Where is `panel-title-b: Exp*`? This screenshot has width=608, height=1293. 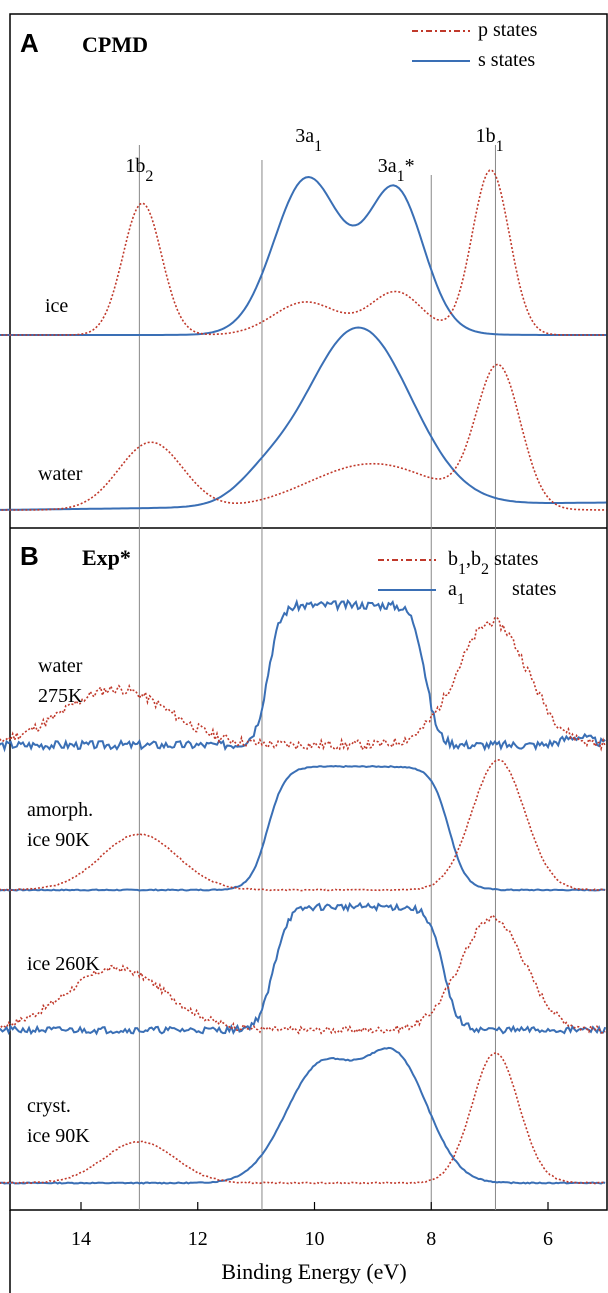
panel-title-b: Exp* is located at coordinates (106, 557).